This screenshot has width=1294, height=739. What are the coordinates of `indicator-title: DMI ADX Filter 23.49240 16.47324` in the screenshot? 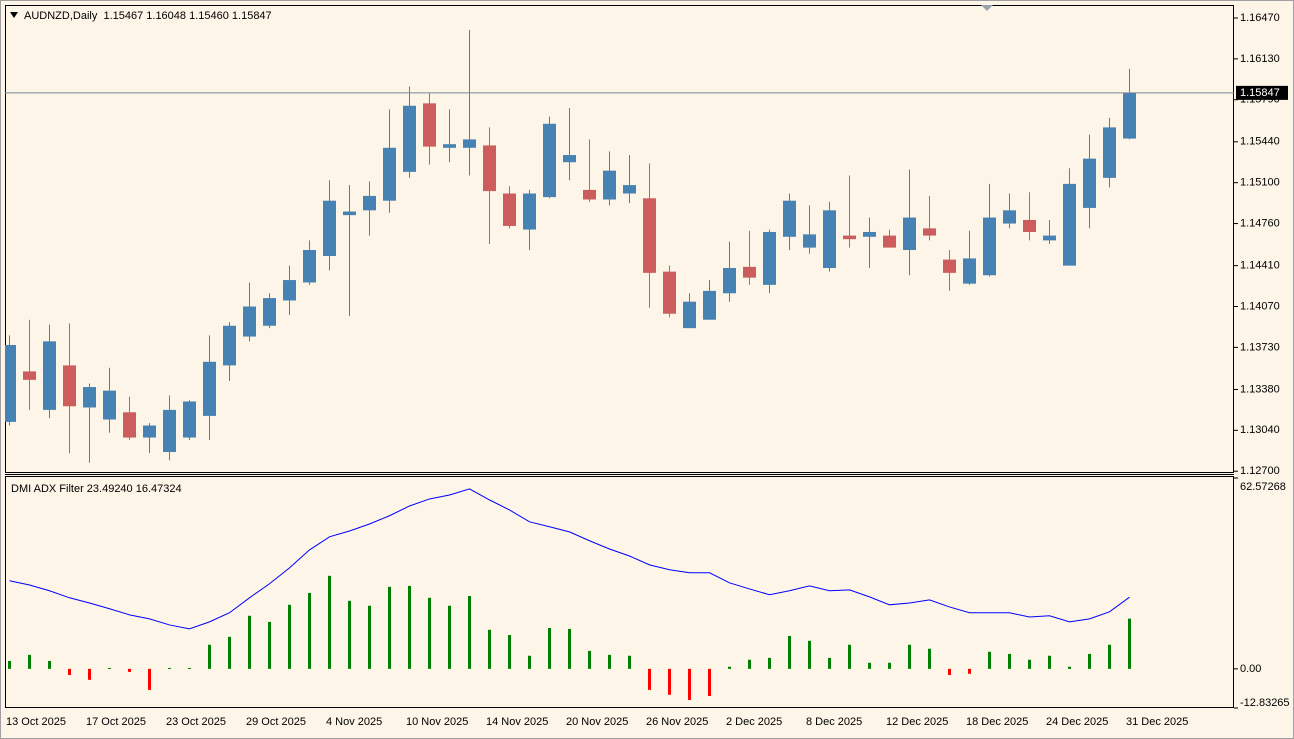 It's located at (96, 489).